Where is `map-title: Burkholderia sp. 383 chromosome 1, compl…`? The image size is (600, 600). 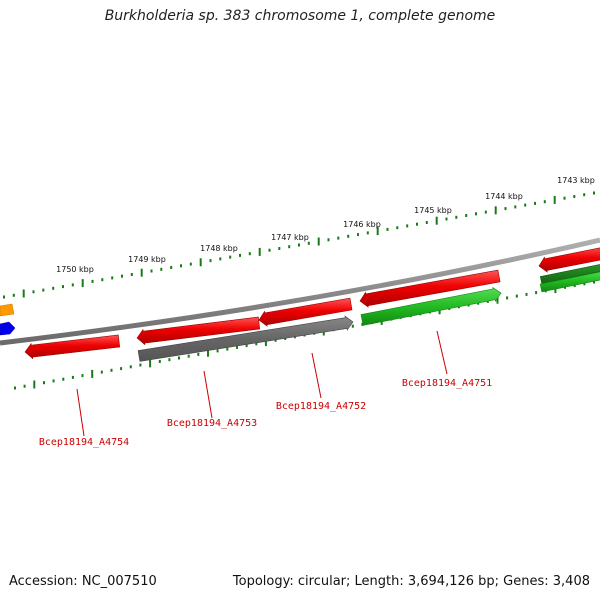 map-title: Burkholderia sp. 383 chromosome 1, compl… is located at coordinates (300, 16).